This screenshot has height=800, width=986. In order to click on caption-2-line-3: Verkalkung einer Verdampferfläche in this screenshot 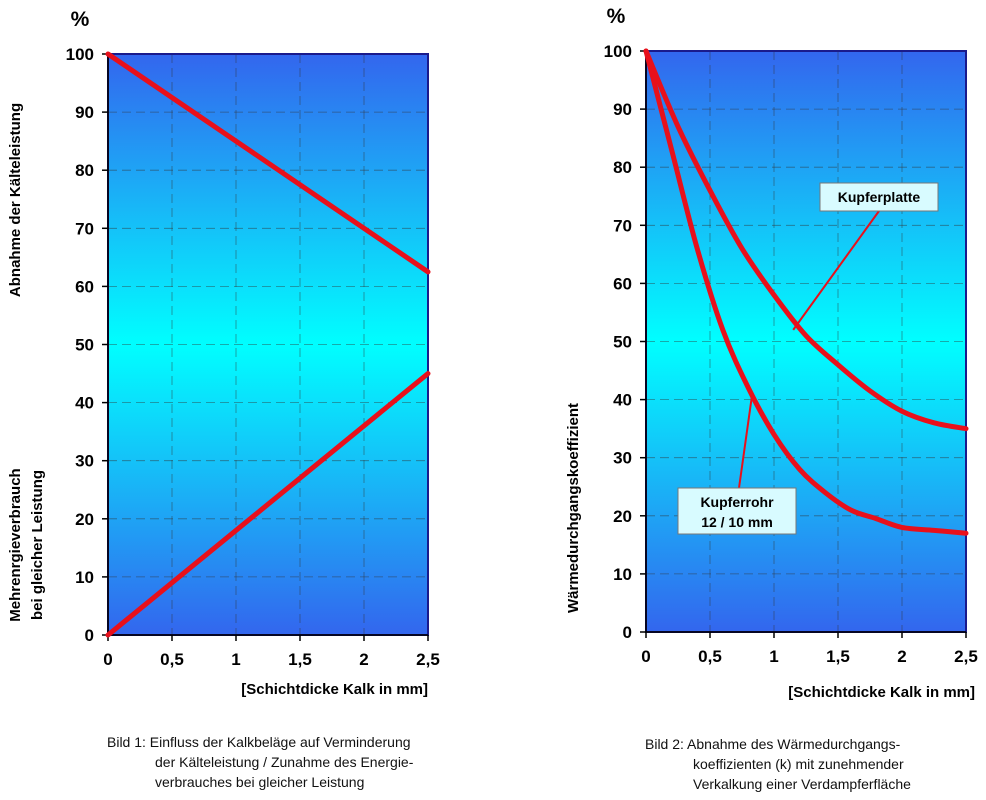, I will do `click(802, 784)`.